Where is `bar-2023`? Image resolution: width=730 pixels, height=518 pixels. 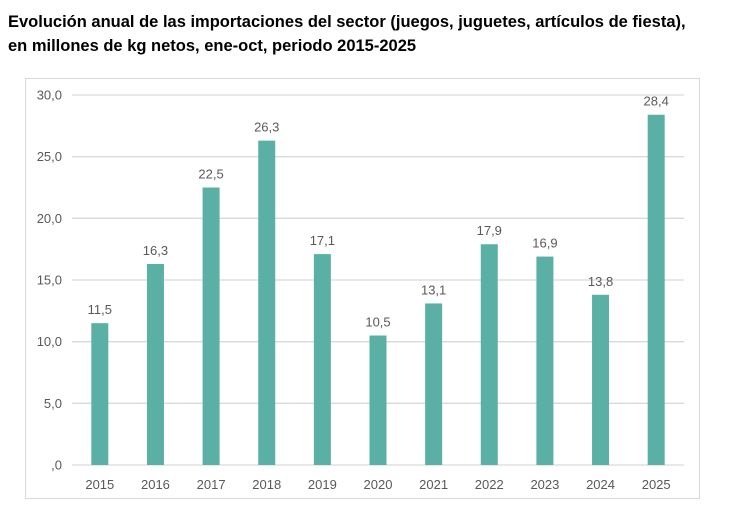 bar-2023 is located at coordinates (545, 360).